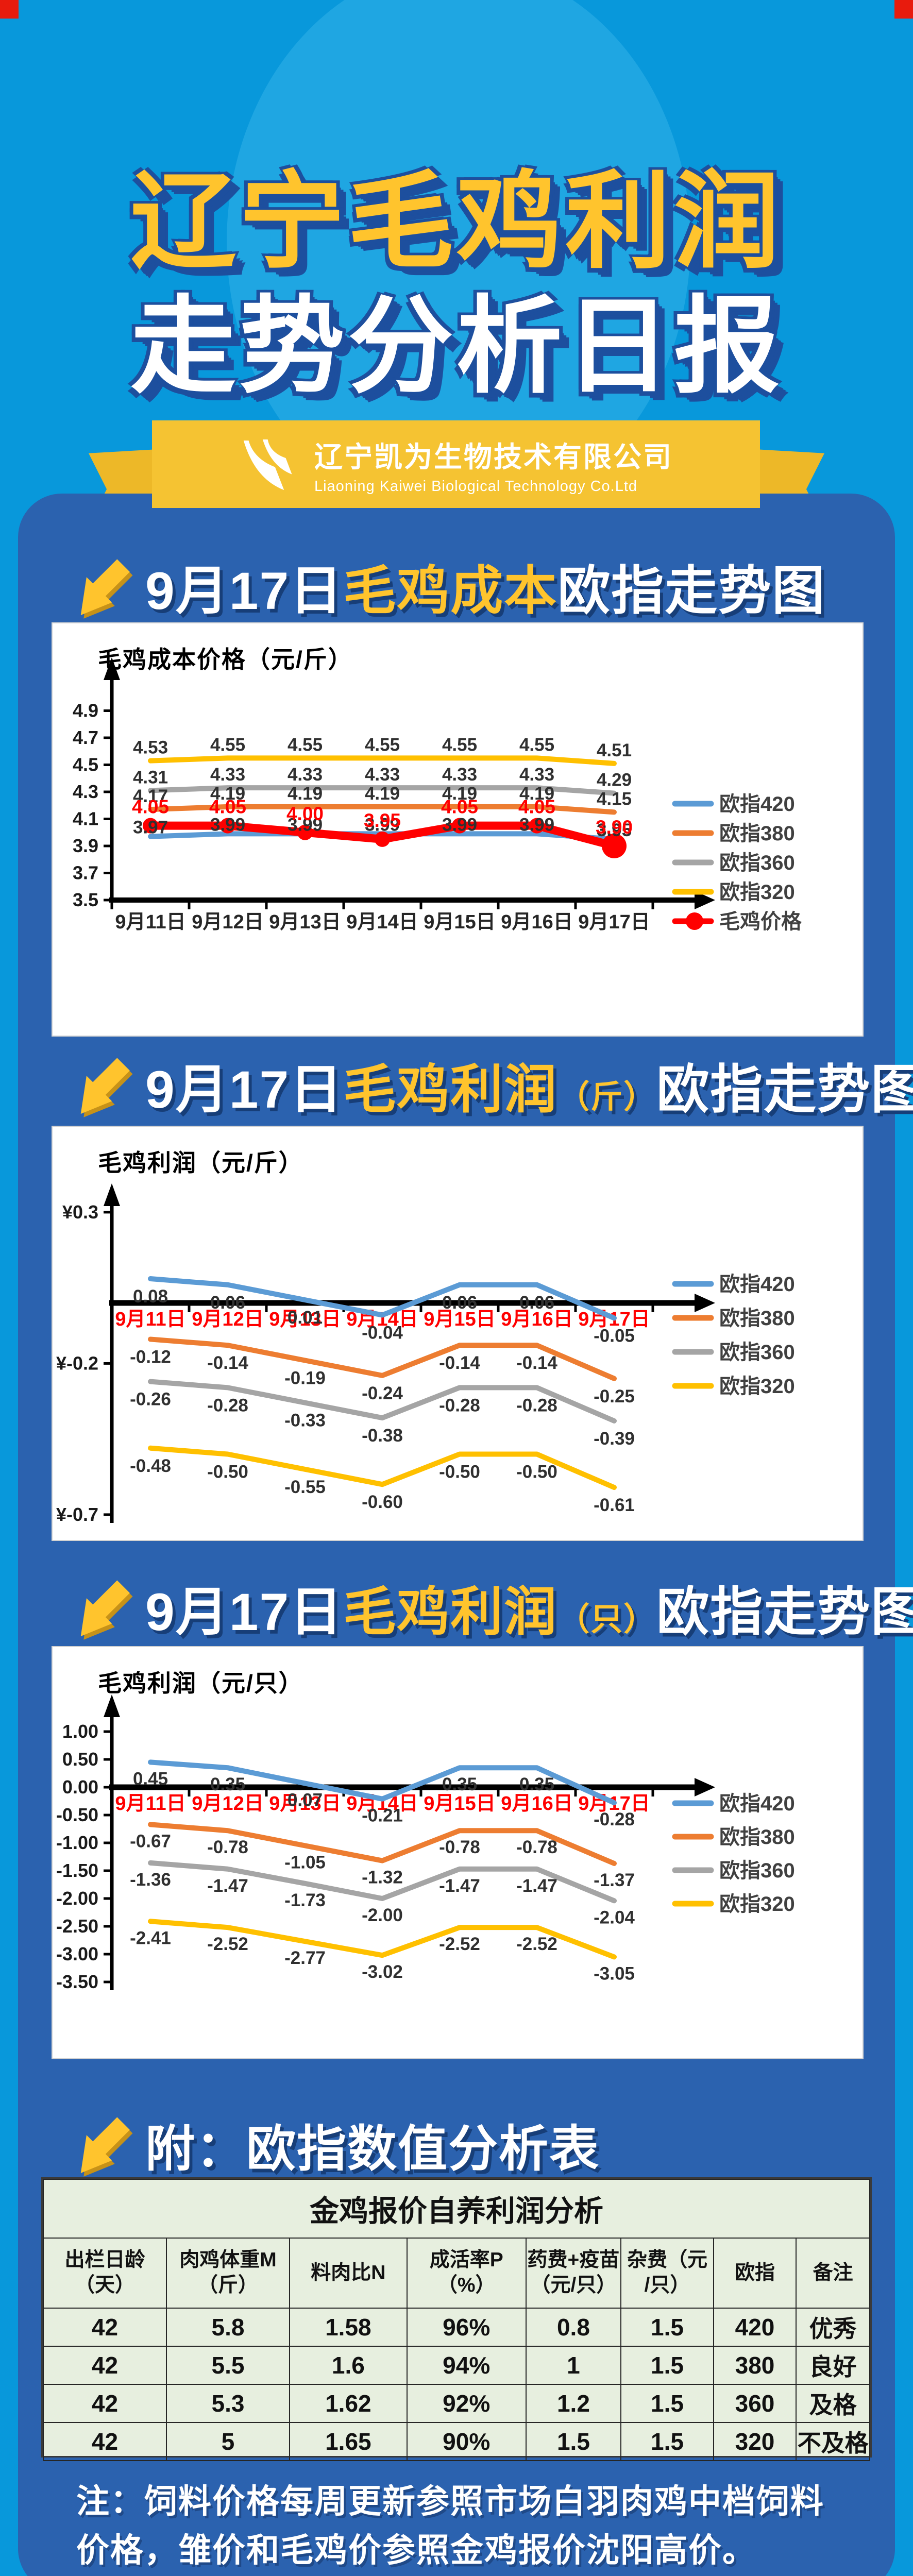  I want to click on section-header-analysis-table: 附：欧指数值分析表, so click(338, 2144).